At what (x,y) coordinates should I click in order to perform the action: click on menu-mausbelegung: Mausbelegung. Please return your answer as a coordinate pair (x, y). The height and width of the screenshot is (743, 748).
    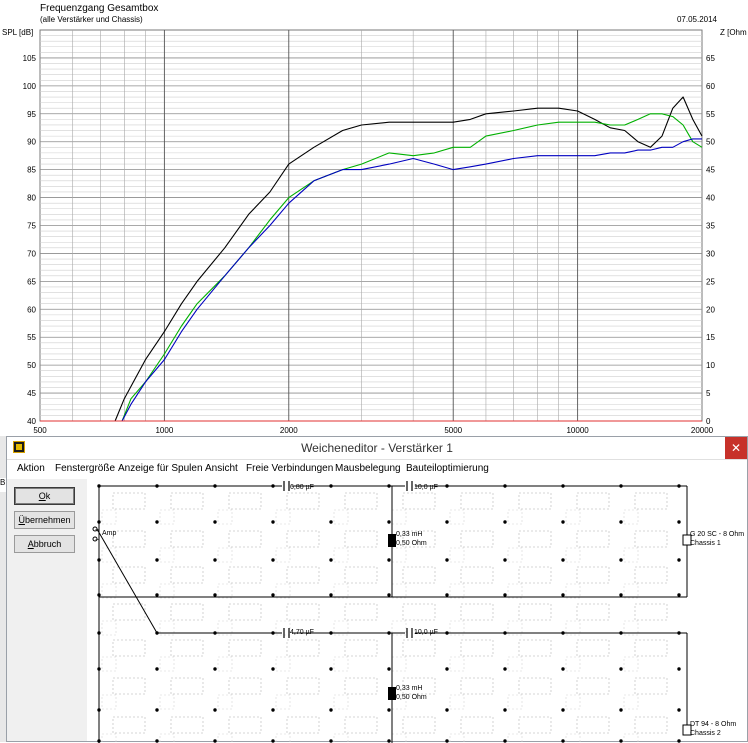
    Looking at the image, I should click on (368, 468).